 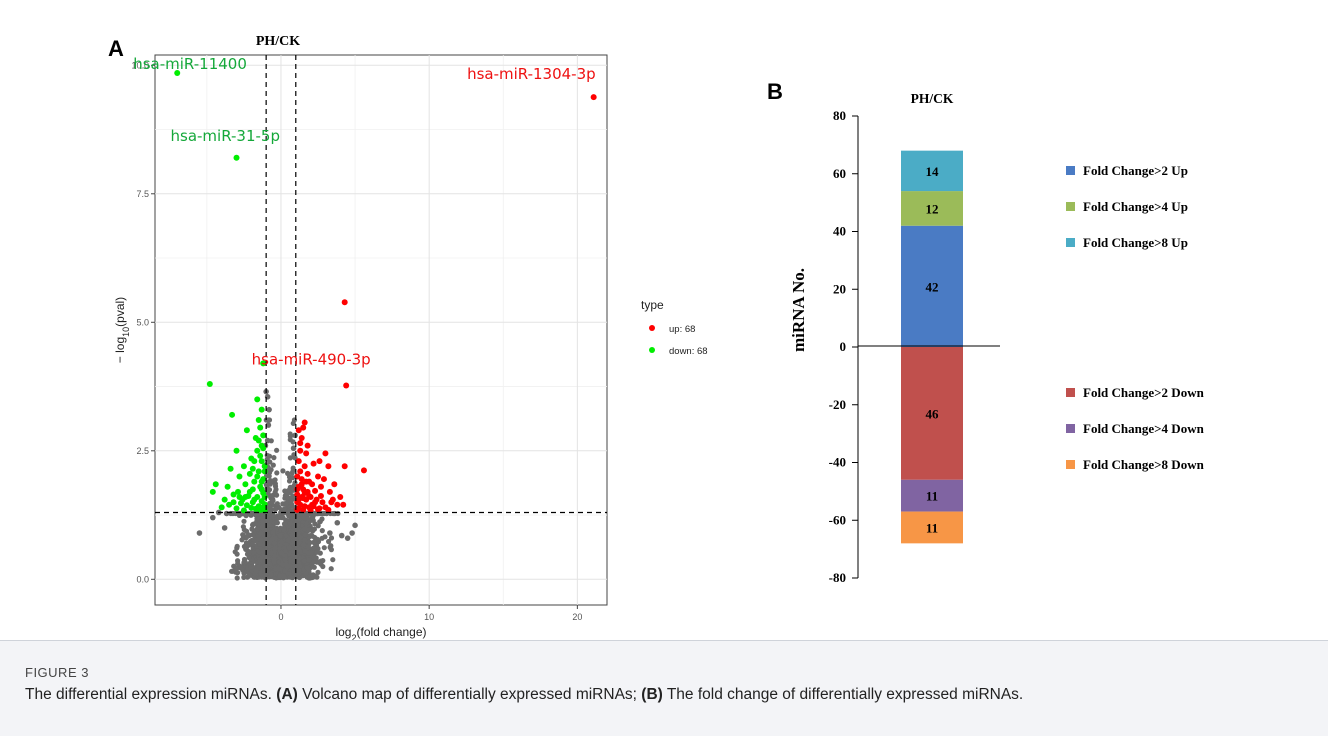 What do you see at coordinates (142, 579) in the screenshot?
I see `y-tick-label: 0.0` at bounding box center [142, 579].